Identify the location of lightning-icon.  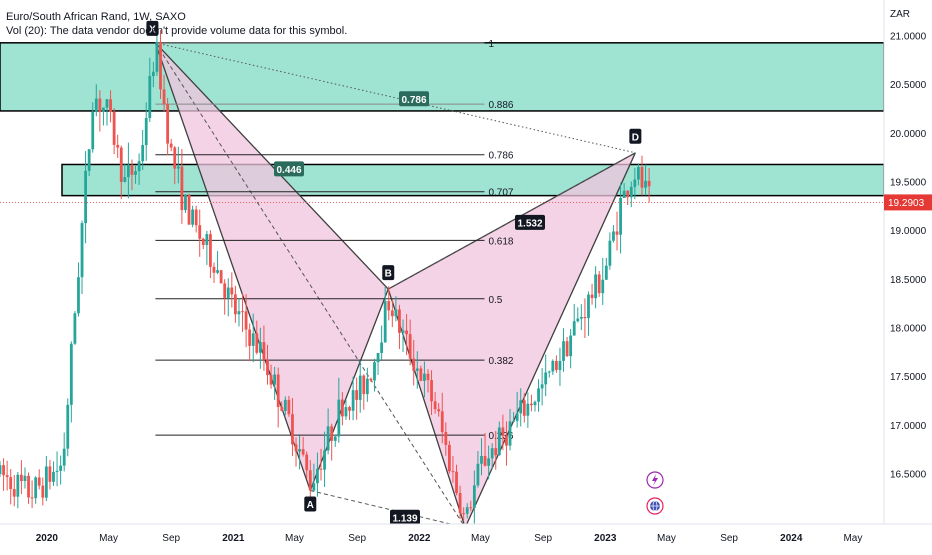
(655, 480).